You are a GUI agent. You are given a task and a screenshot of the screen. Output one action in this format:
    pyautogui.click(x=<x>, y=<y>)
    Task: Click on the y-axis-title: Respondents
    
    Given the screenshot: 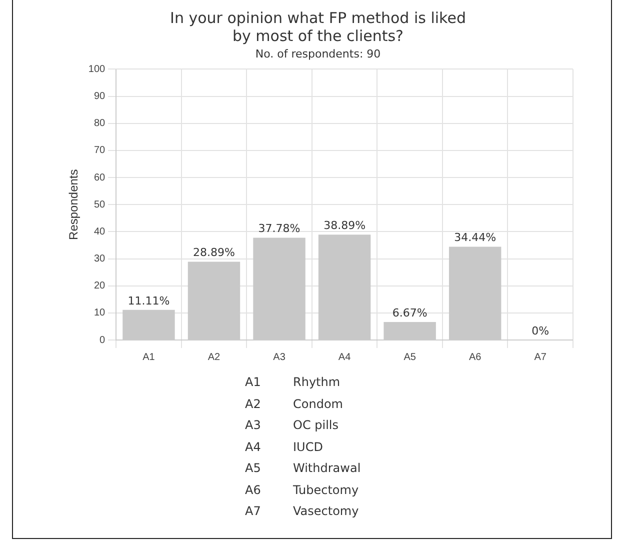 What is the action you would take?
    pyautogui.click(x=73, y=204)
    